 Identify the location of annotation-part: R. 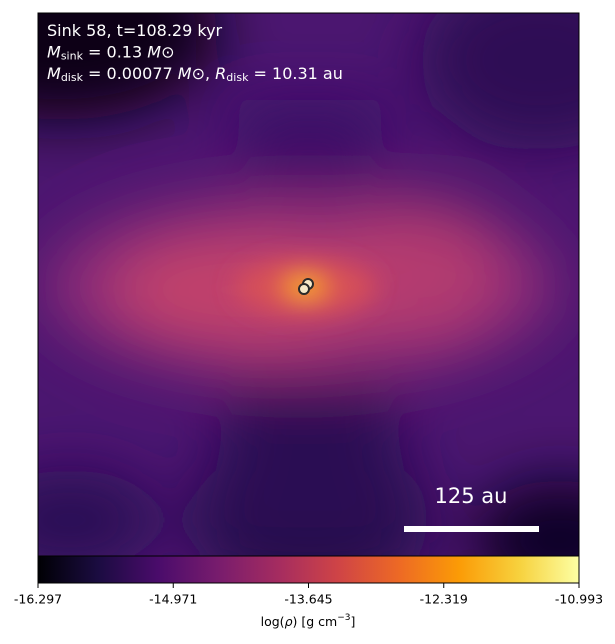
(220, 73).